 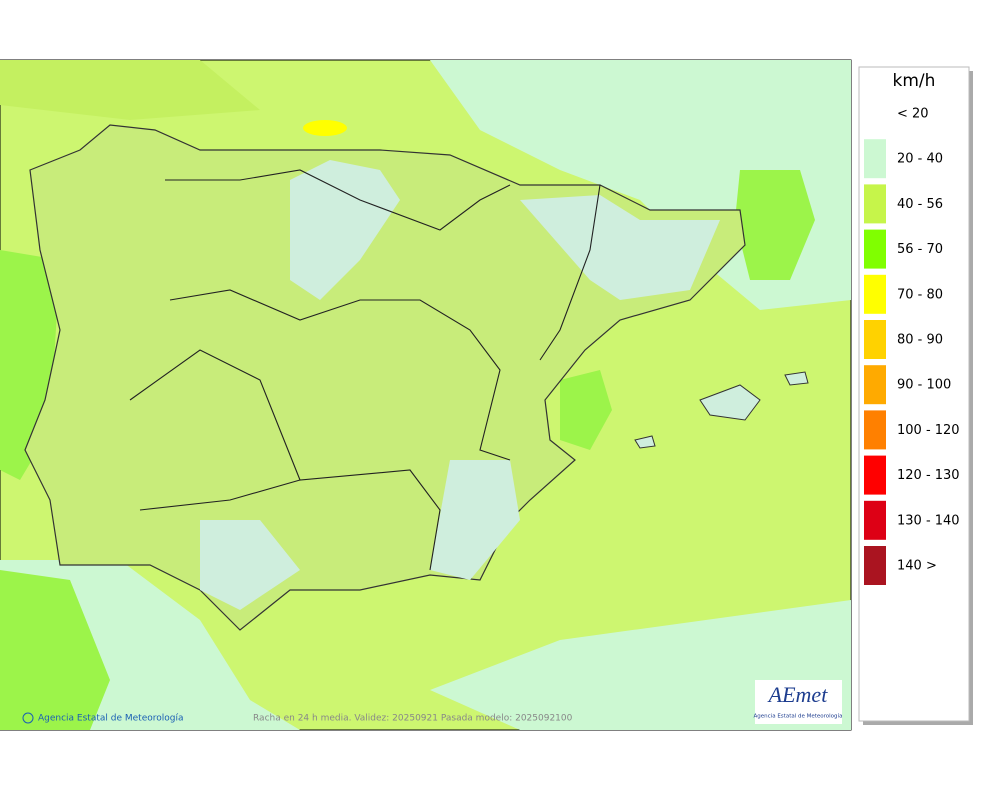 What do you see at coordinates (924, 385) in the screenshot?
I see `legend-label: 90 - 100` at bounding box center [924, 385].